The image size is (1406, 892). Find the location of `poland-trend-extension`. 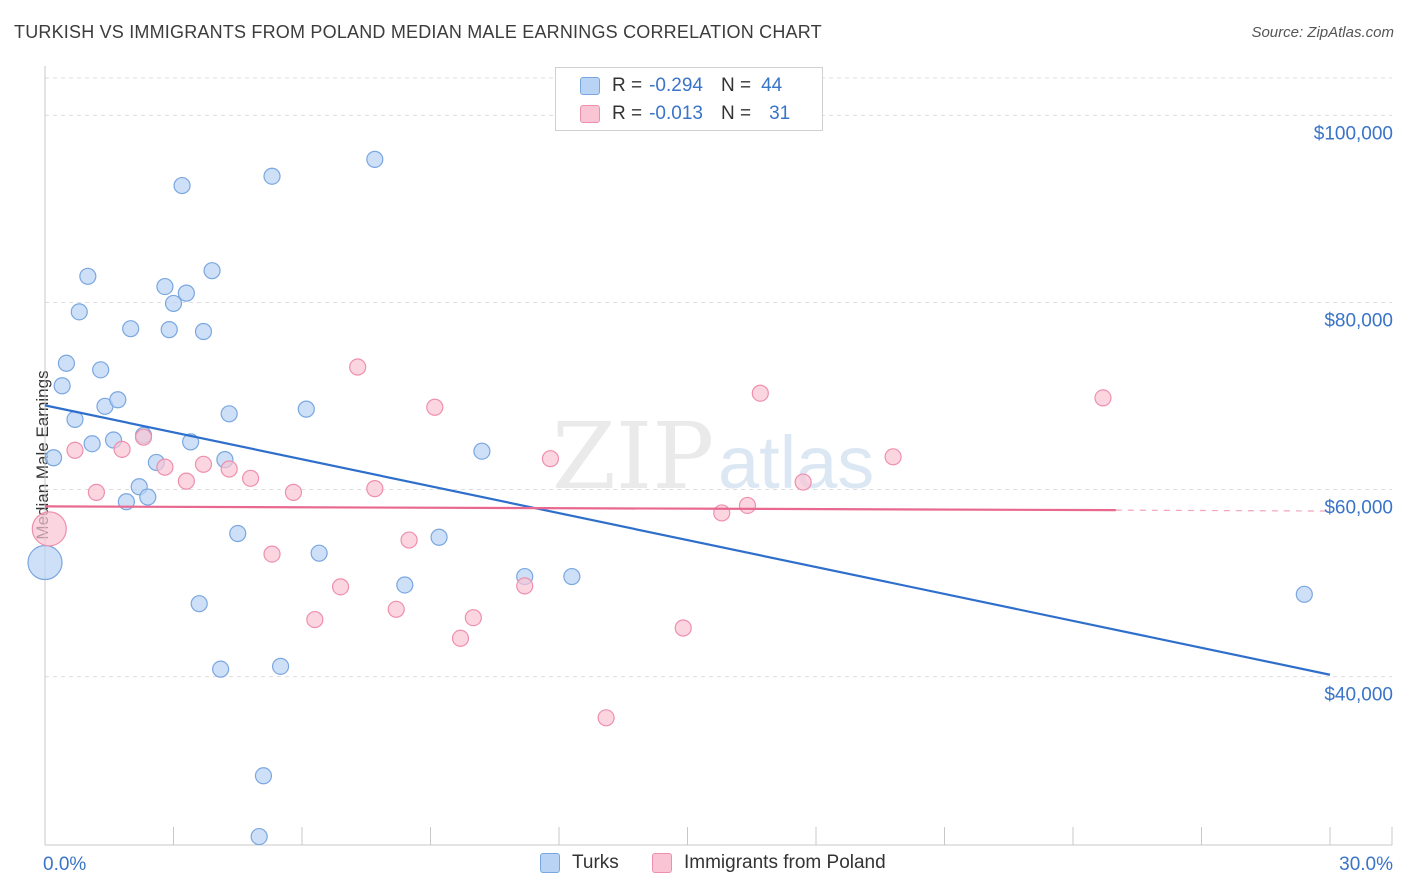

poland-trend-extension is located at coordinates (1223, 510).